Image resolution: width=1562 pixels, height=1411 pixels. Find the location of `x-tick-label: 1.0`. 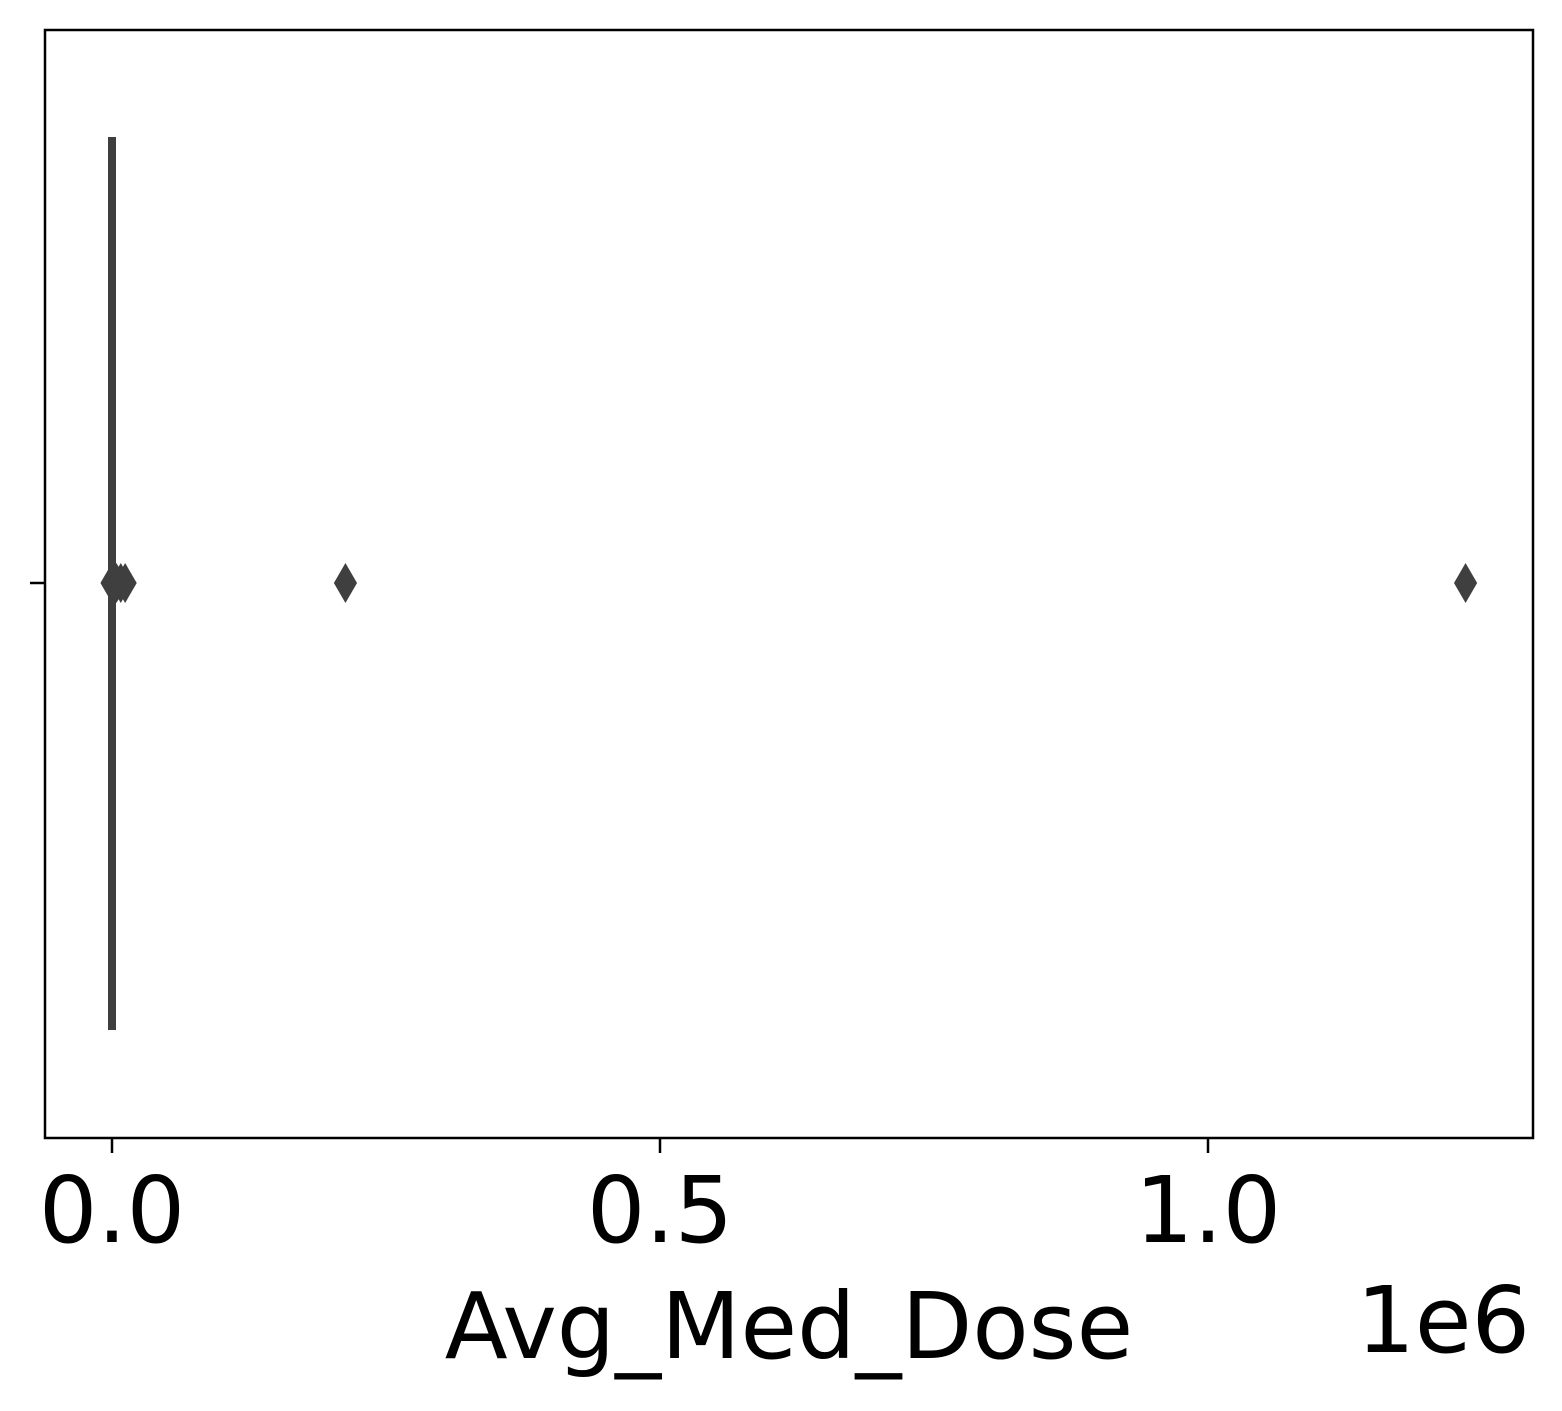

x-tick-label: 1.0 is located at coordinates (1208, 1210).